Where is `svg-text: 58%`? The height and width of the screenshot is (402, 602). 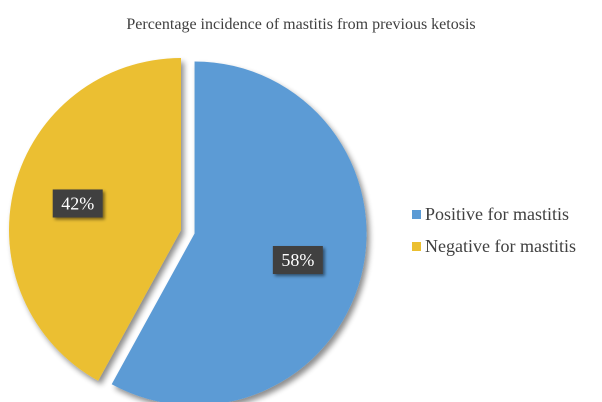 svg-text: 58% is located at coordinates (297, 260).